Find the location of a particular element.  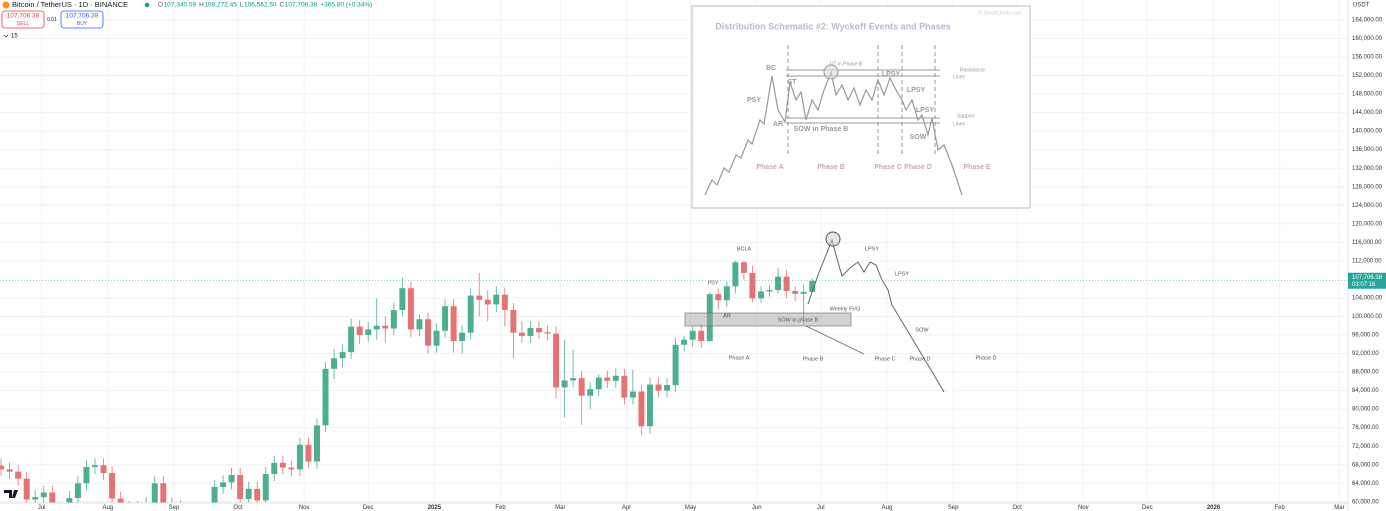

schematic-label: Phase E is located at coordinates (977, 167).